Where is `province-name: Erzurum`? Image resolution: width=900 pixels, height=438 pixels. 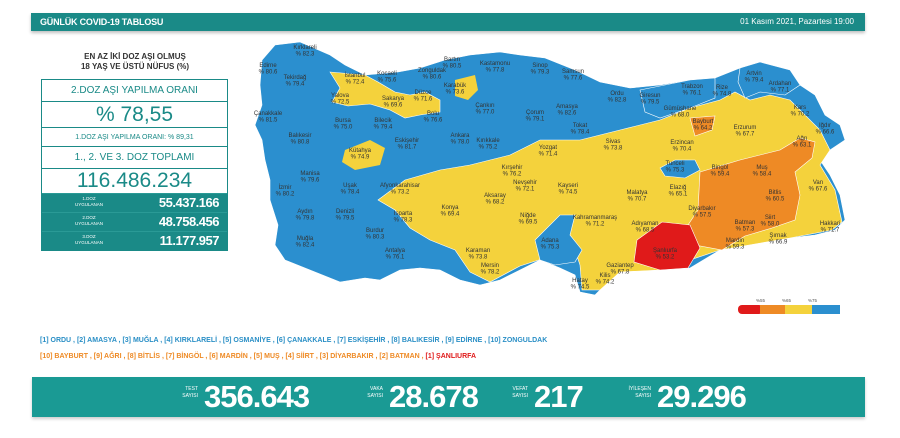
province-name: Erzurum is located at coordinates (745, 128).